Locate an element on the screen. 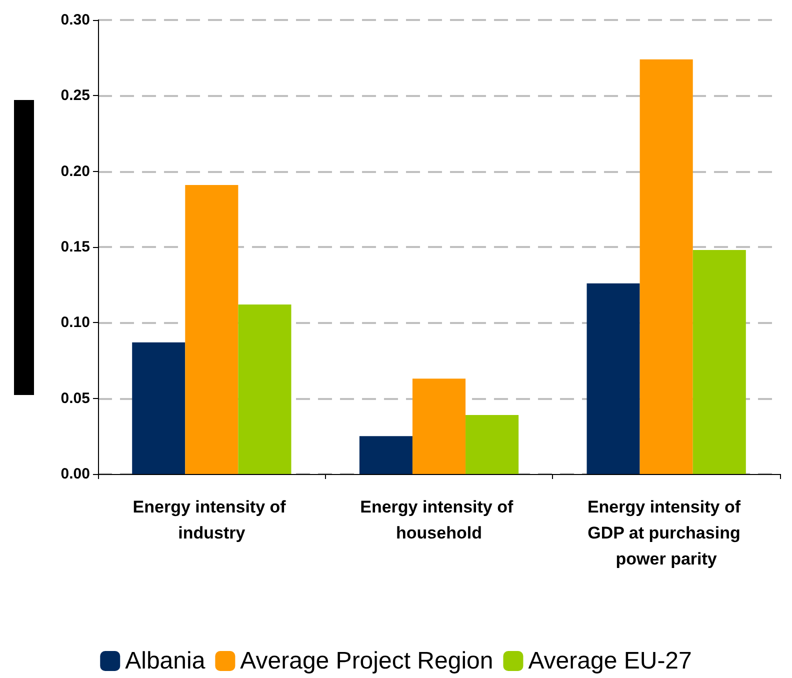 The height and width of the screenshot is (678, 792). x-tick-label: Energy intensity of industry is located at coordinates (211, 520).